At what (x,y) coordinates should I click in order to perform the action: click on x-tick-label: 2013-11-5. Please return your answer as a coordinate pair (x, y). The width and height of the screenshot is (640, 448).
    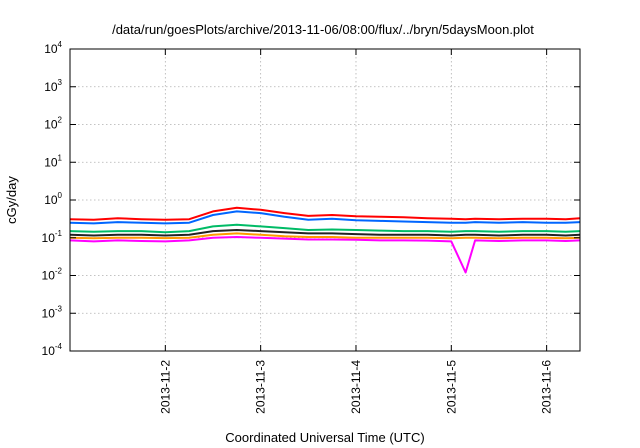
    Looking at the image, I should click on (451, 387).